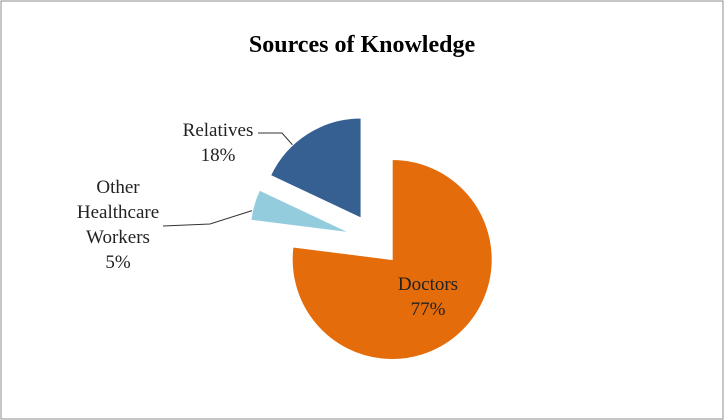 Image resolution: width=724 pixels, height=420 pixels. Describe the element at coordinates (362, 45) in the screenshot. I see `chart-title: Sources of Knowledge` at that location.